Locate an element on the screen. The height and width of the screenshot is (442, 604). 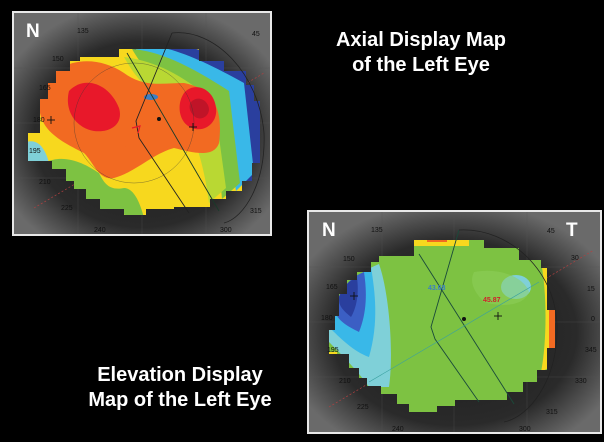
tick-330: 330 is located at coordinates (581, 381).